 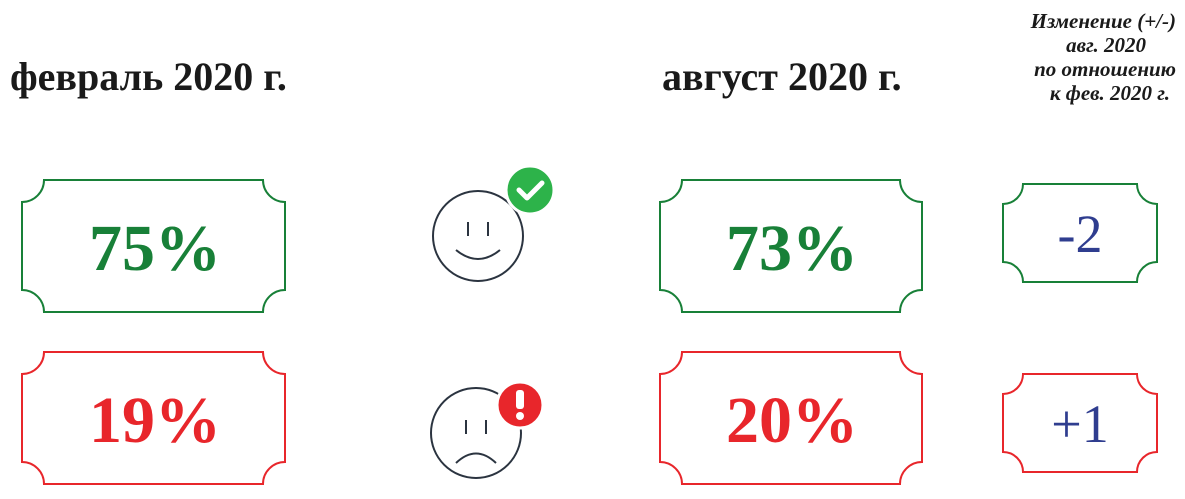 What do you see at coordinates (1110, 93) in the screenshot?
I see `note-line: к фев. 2020 г.` at bounding box center [1110, 93].